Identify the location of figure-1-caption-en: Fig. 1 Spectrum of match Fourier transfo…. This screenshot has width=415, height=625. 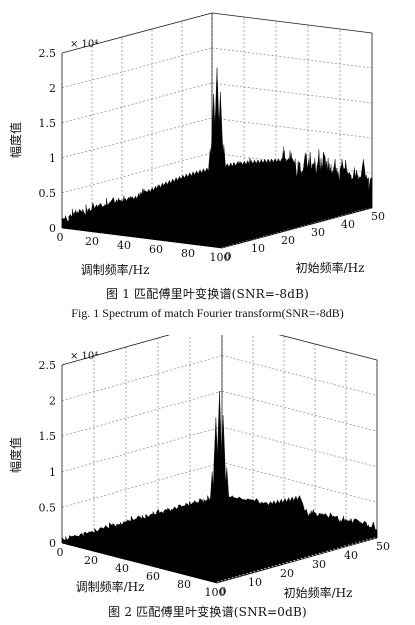
(207, 313).